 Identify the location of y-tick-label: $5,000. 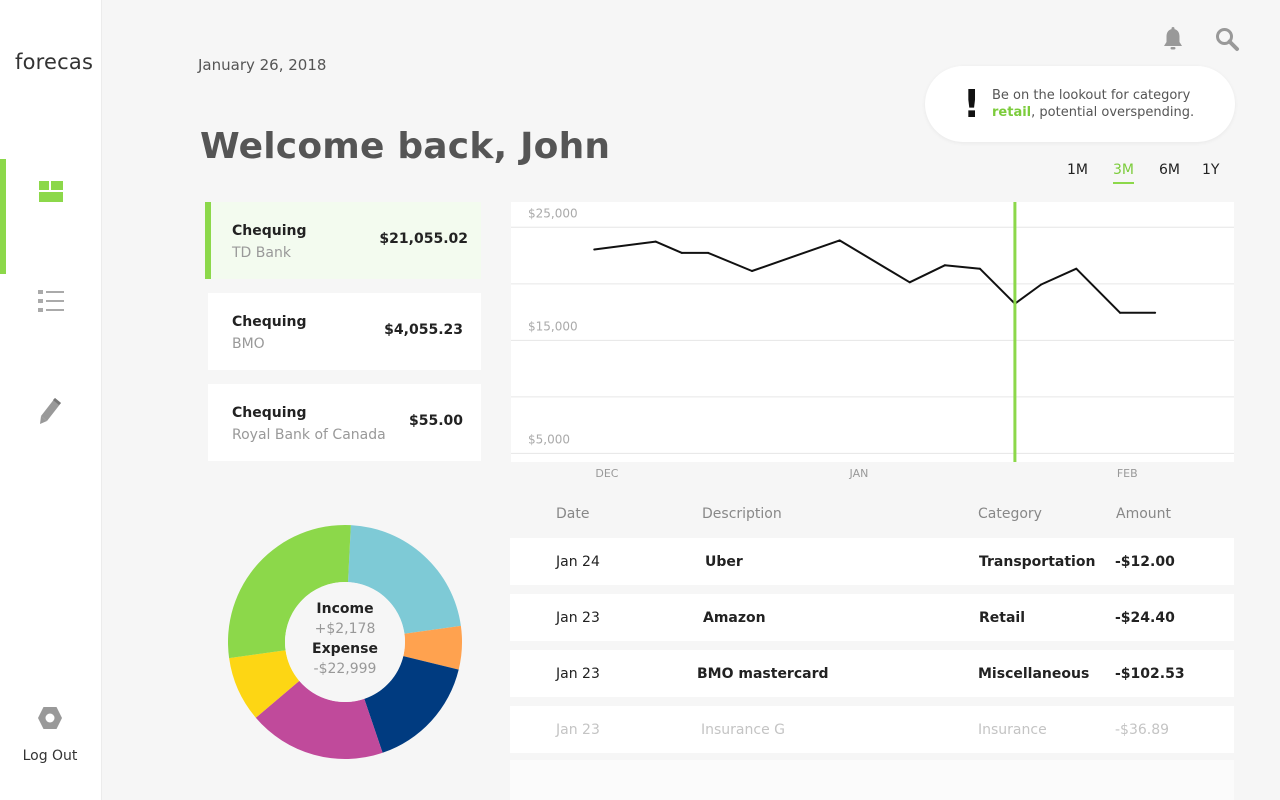
(549, 439).